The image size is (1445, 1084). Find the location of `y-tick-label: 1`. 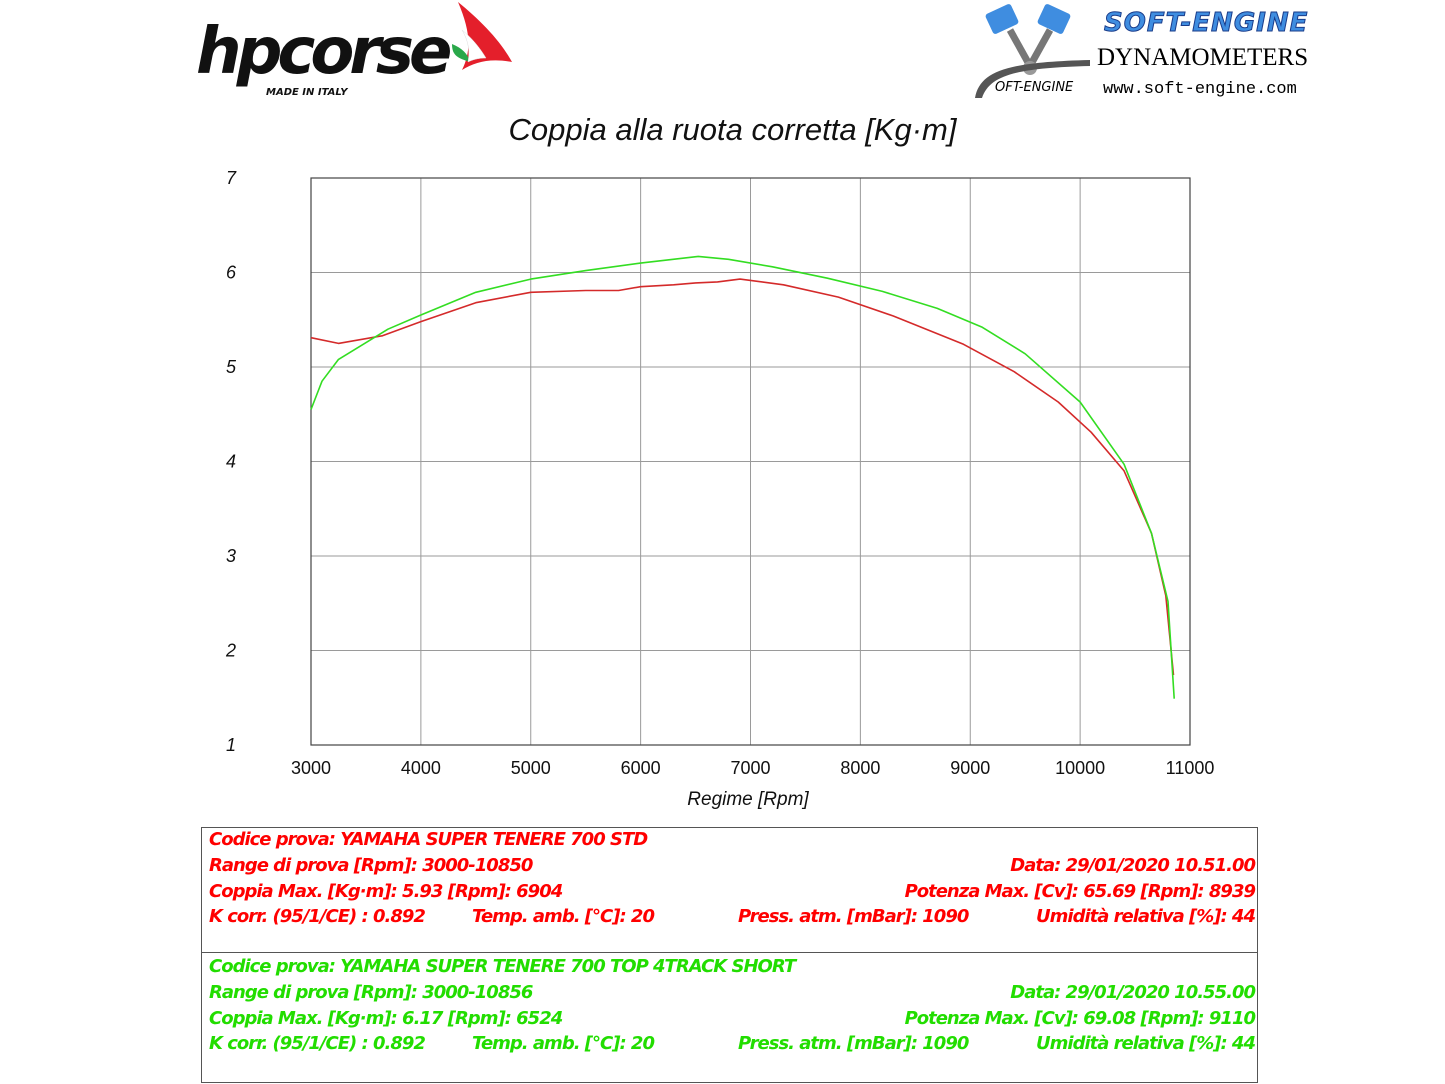

y-tick-label: 1 is located at coordinates (231, 745).